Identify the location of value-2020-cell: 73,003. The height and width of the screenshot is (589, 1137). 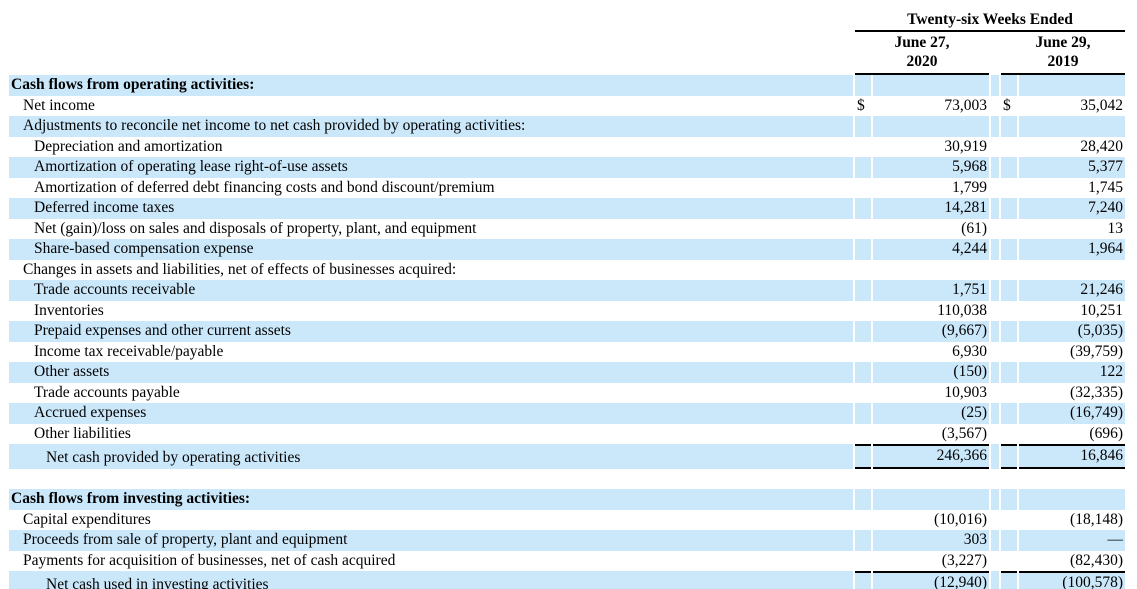
(965, 105).